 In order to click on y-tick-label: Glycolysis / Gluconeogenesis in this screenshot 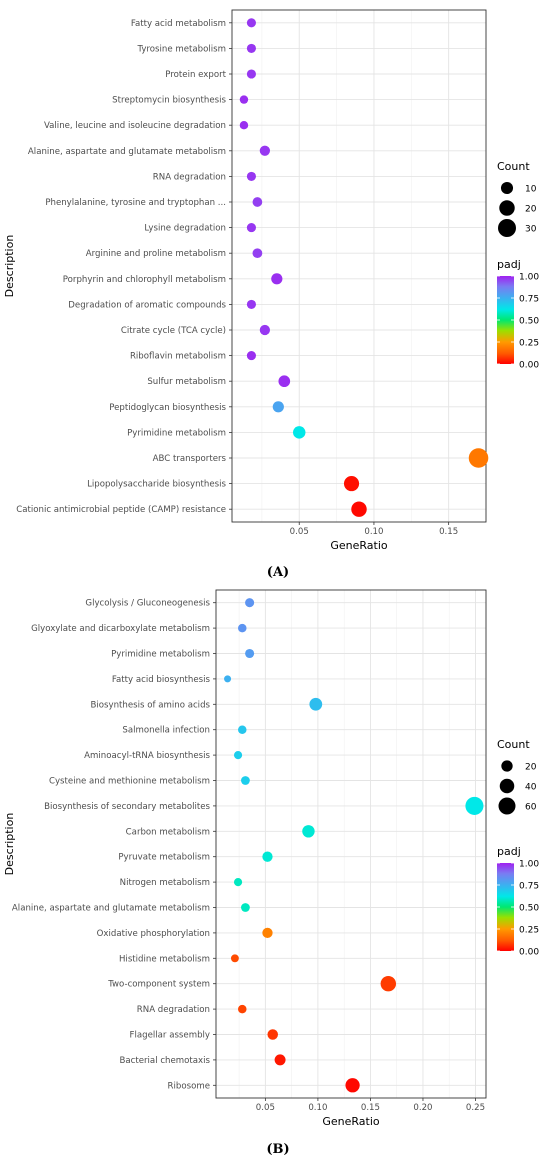, I will do `click(147, 604)`.